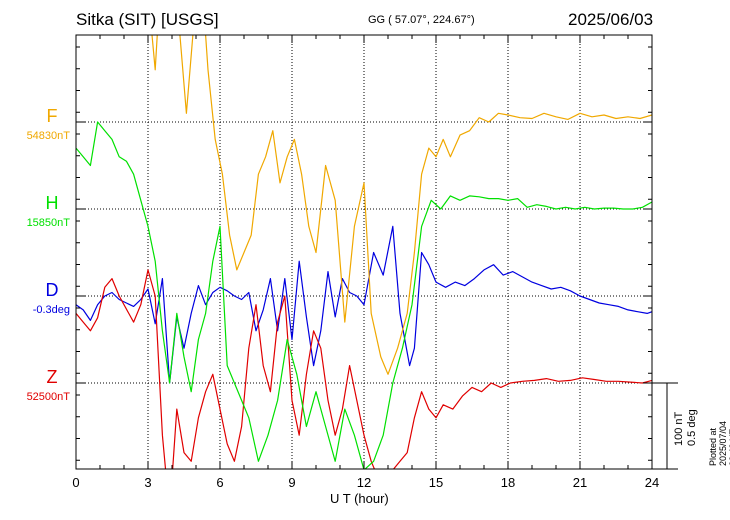 This screenshot has height=520, width=730. I want to click on x-tick-label-18: 18, so click(508, 482).